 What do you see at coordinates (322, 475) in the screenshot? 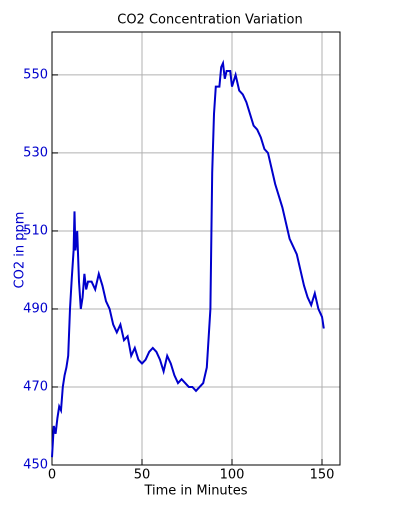
I see `x-tick-label: 150` at bounding box center [322, 475].